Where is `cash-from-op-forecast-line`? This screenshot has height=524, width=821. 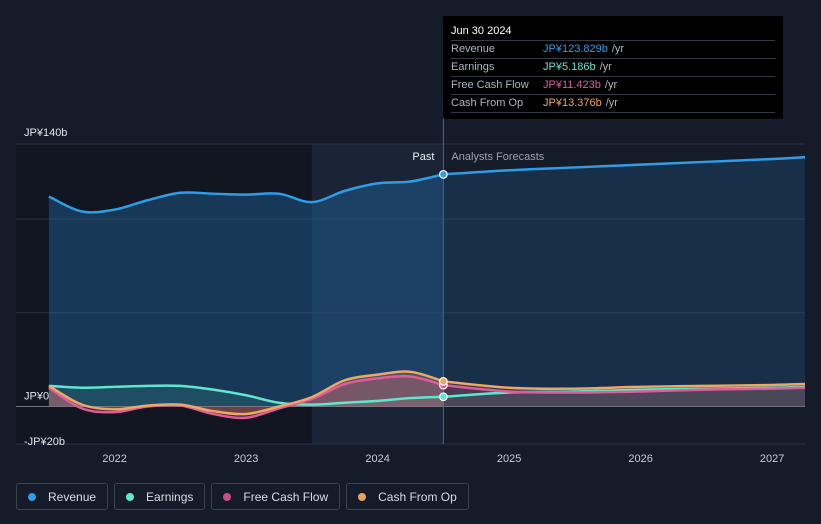
cash-from-op-forecast-line is located at coordinates (624, 385).